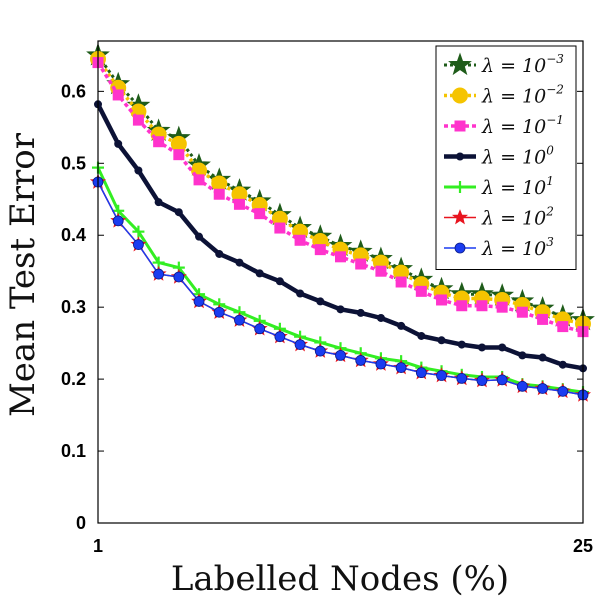  Describe the element at coordinates (517, 156) in the screenshot. I see `legend-label: λ = 100` at that location.